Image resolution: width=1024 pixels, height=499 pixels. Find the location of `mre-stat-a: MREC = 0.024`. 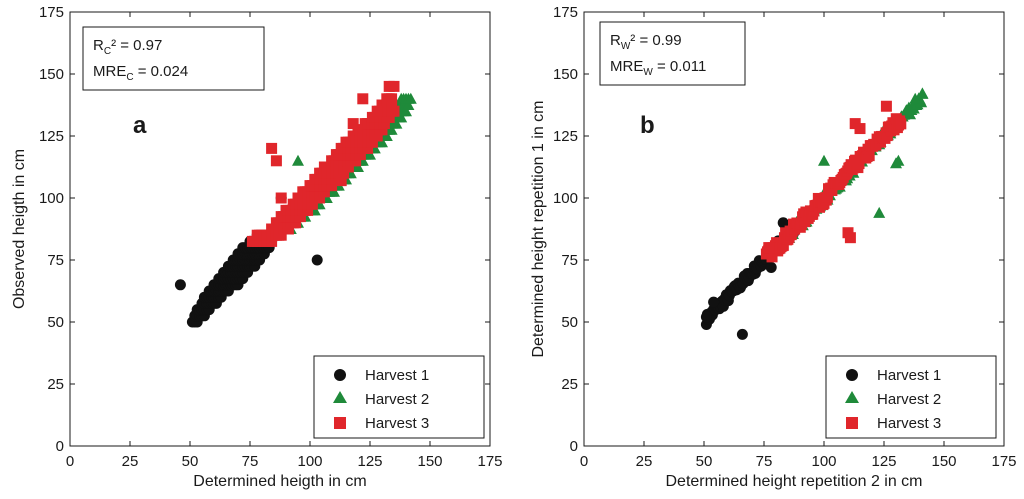

mre-stat-a: MREC = 0.024 is located at coordinates (140, 73).